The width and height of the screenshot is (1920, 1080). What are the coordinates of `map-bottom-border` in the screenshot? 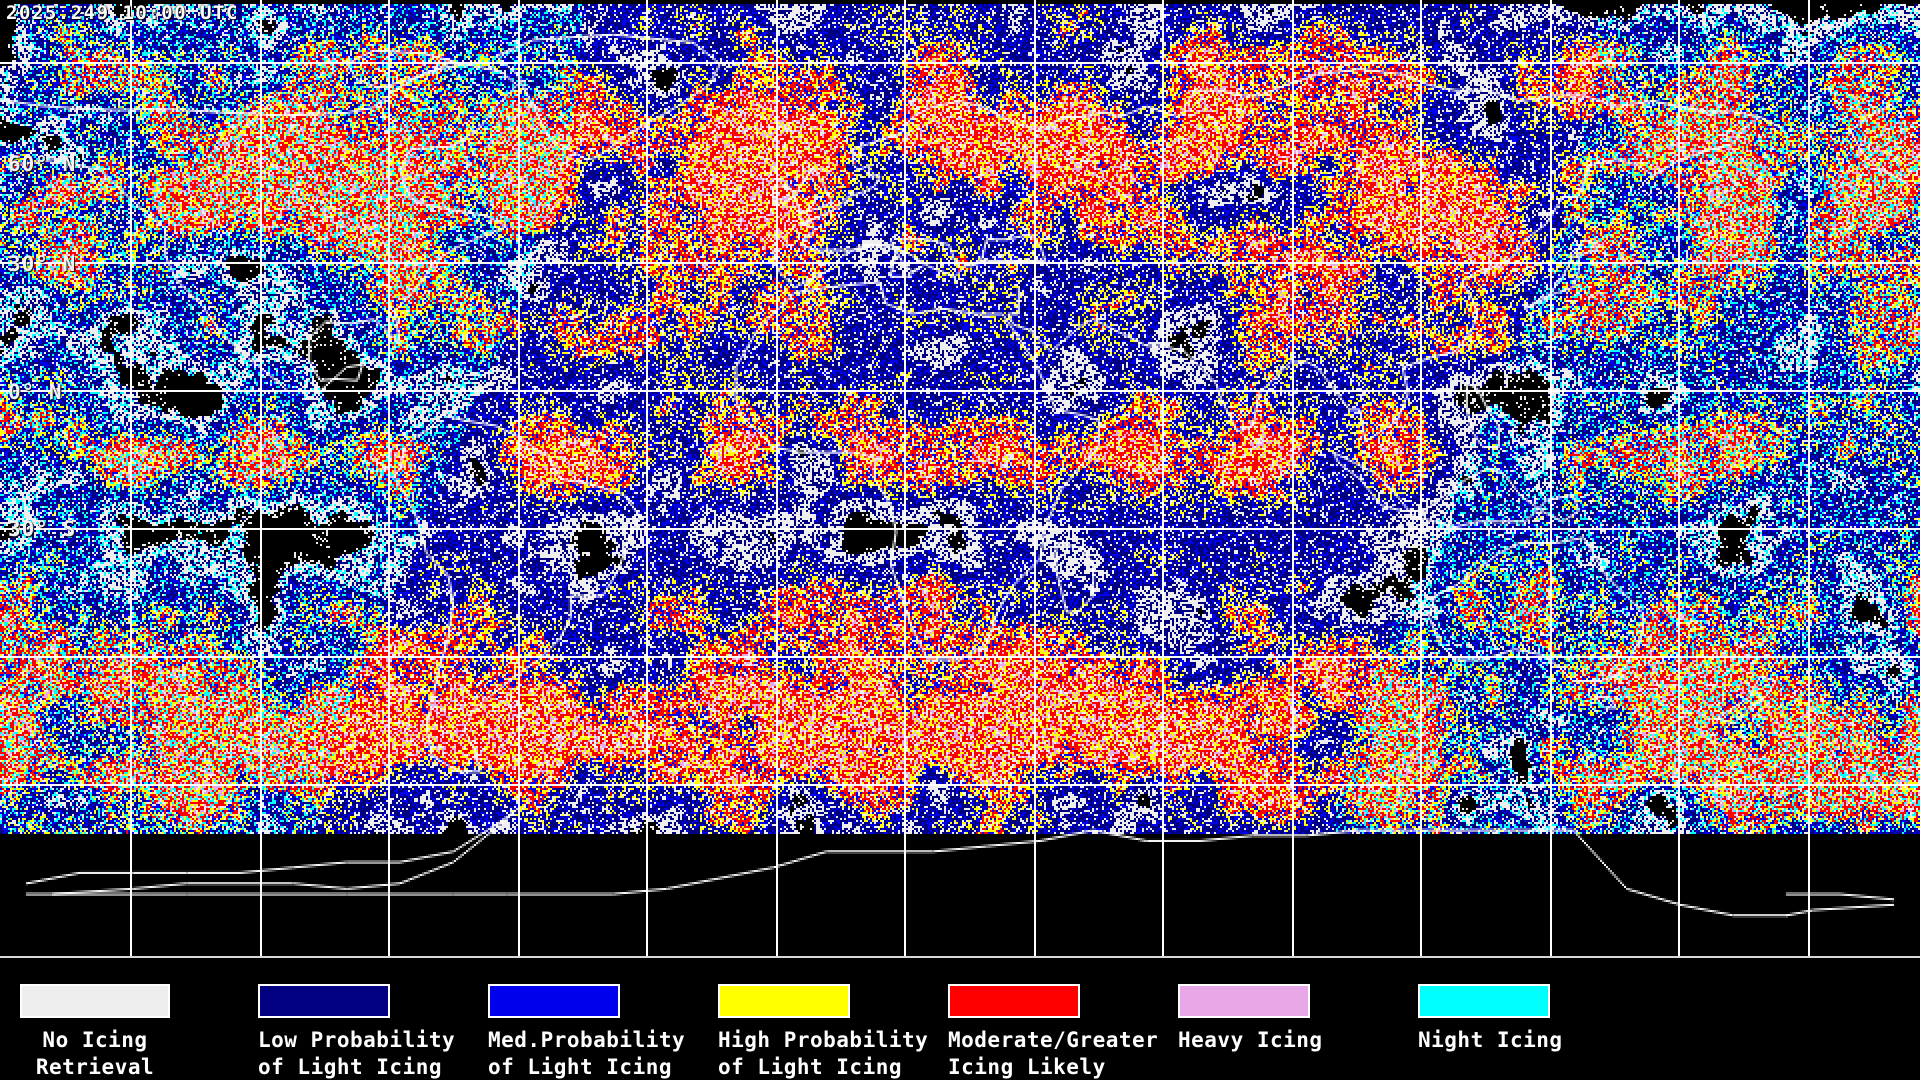 It's located at (960, 957).